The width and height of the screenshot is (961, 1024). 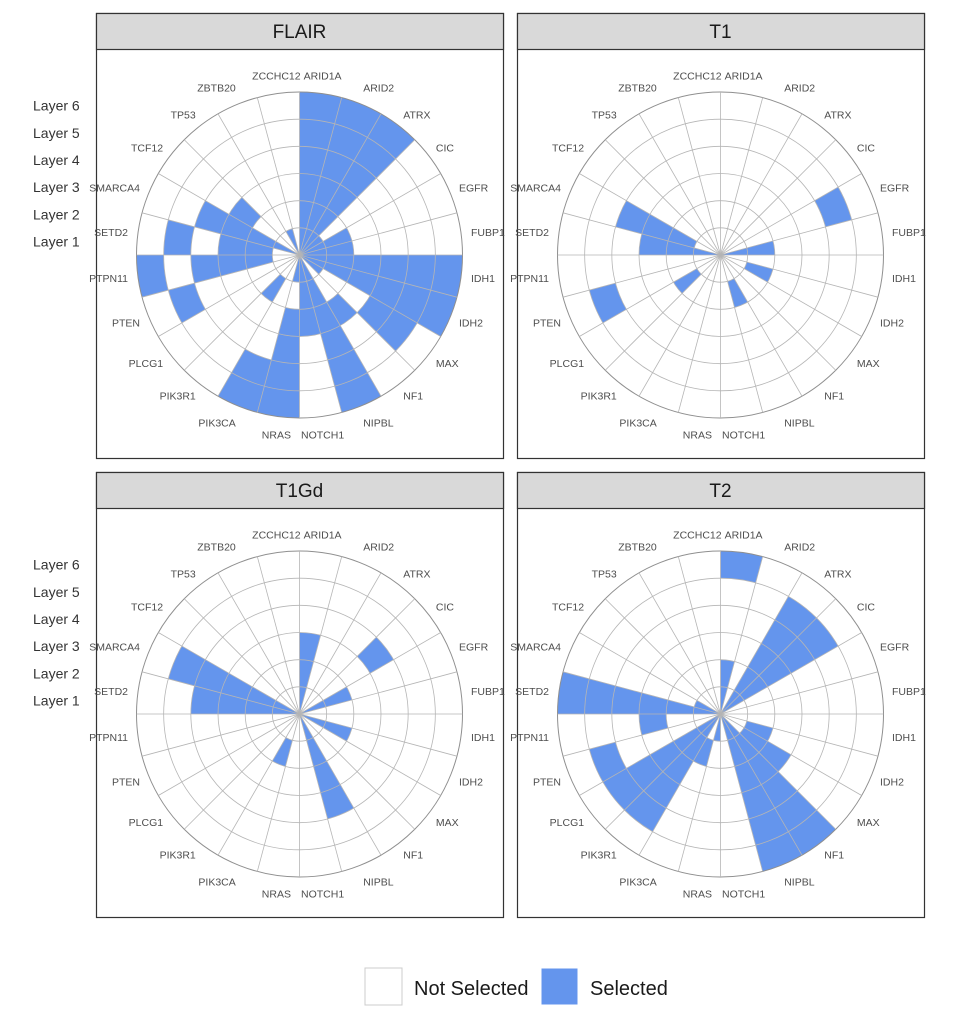 What do you see at coordinates (276, 77) in the screenshot?
I see `gene-label-zcchc12: ZCCHC12` at bounding box center [276, 77].